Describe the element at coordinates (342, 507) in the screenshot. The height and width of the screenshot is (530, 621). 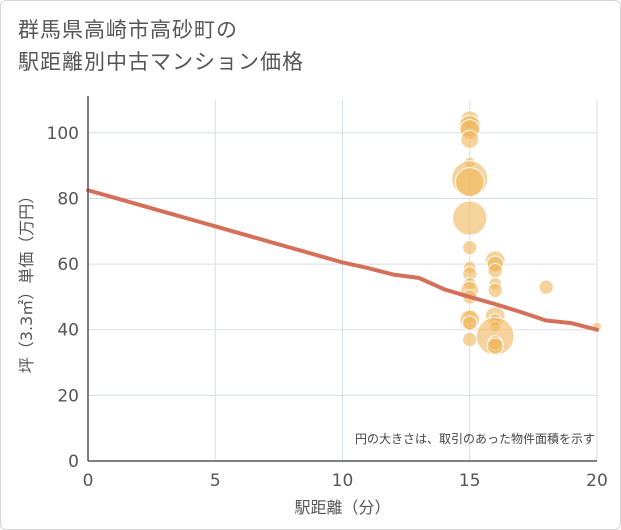
I see `x-axis-title: 駅距離（分）` at that location.